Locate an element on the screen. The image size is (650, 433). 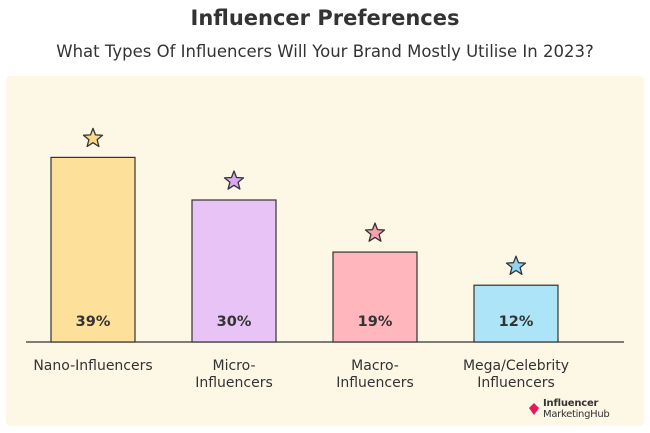
brand-logo: Influencer MarketingHub is located at coordinates (584, 411).